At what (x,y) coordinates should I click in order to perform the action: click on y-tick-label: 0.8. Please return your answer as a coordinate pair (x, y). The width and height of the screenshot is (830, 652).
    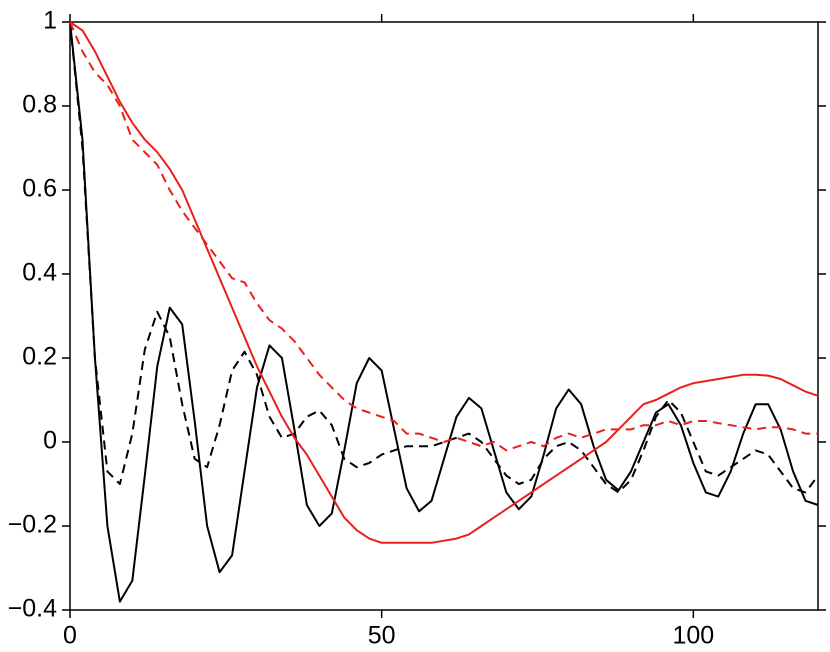
    Looking at the image, I should click on (39, 105).